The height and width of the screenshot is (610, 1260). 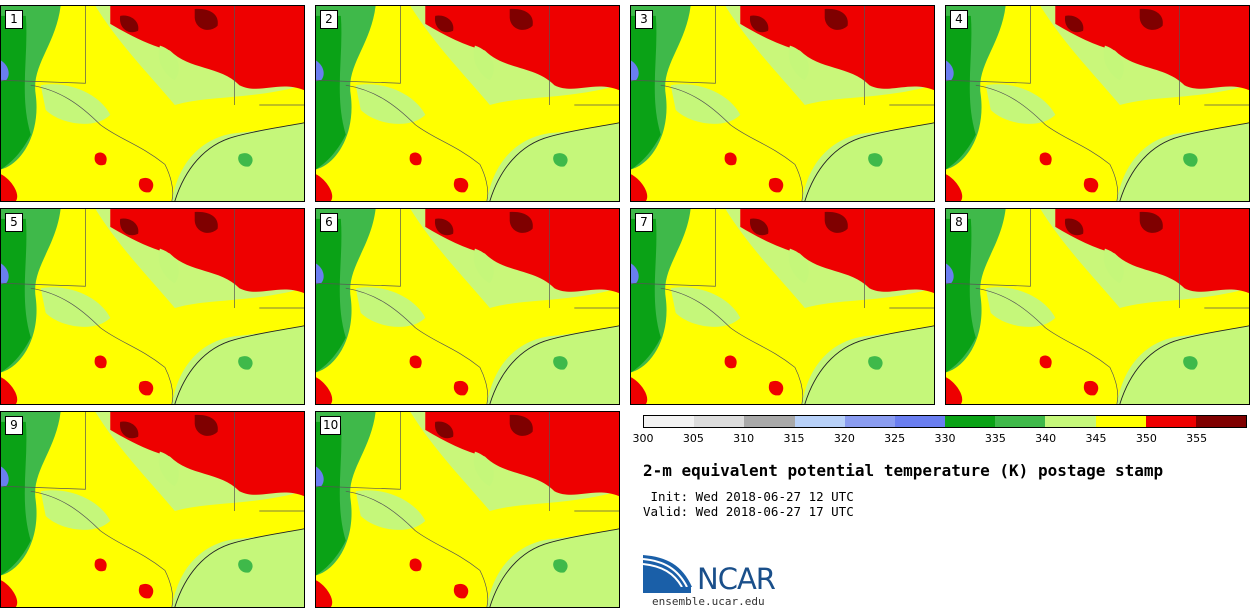 What do you see at coordinates (643, 438) in the screenshot?
I see `colorbar-tick-label: 300` at bounding box center [643, 438].